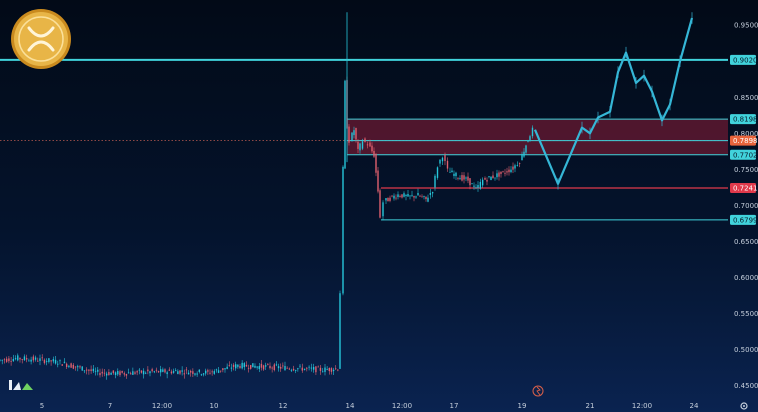 The image size is (758, 412). Describe the element at coordinates (744, 406) in the screenshot. I see `gear-icon` at that location.